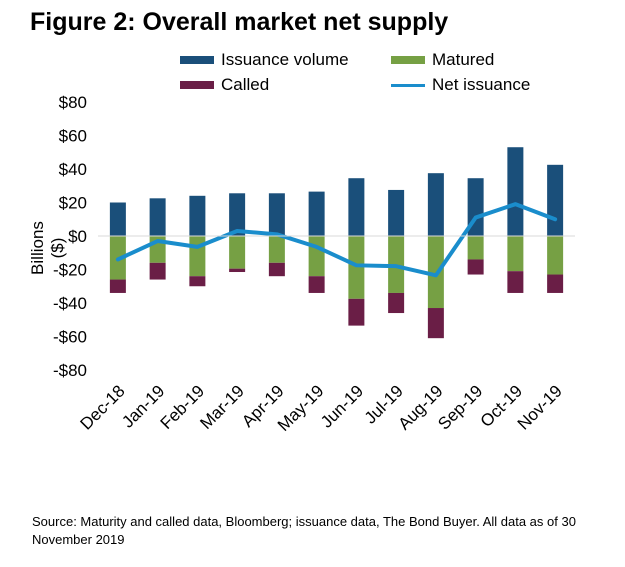  I want to click on x-tick-label: Mar-19, so click(222, 407).